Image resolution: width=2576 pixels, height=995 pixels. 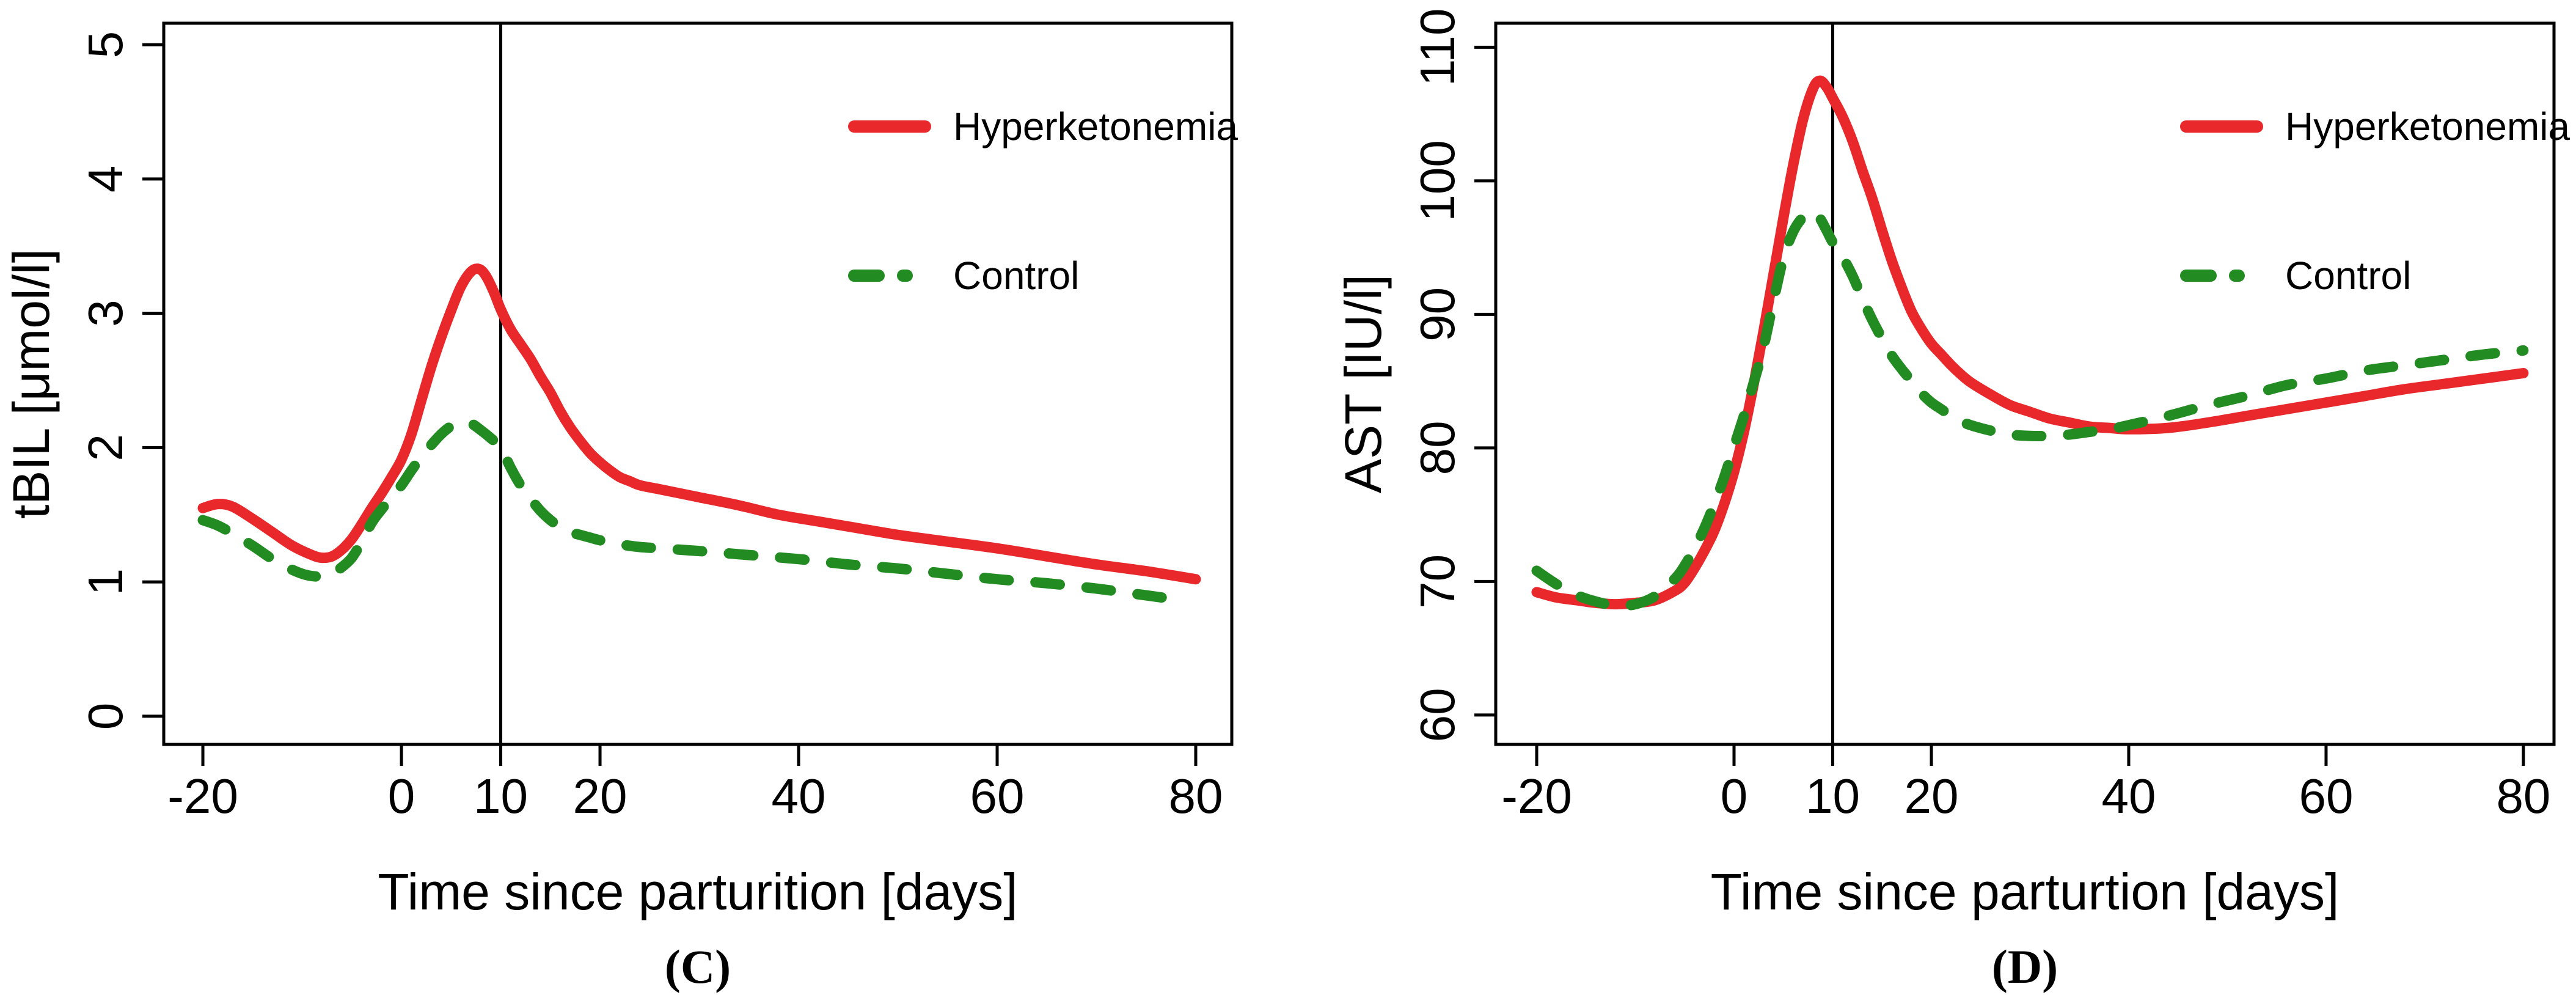 I want to click on series-hyperketonemia-curve, so click(x=699, y=424).